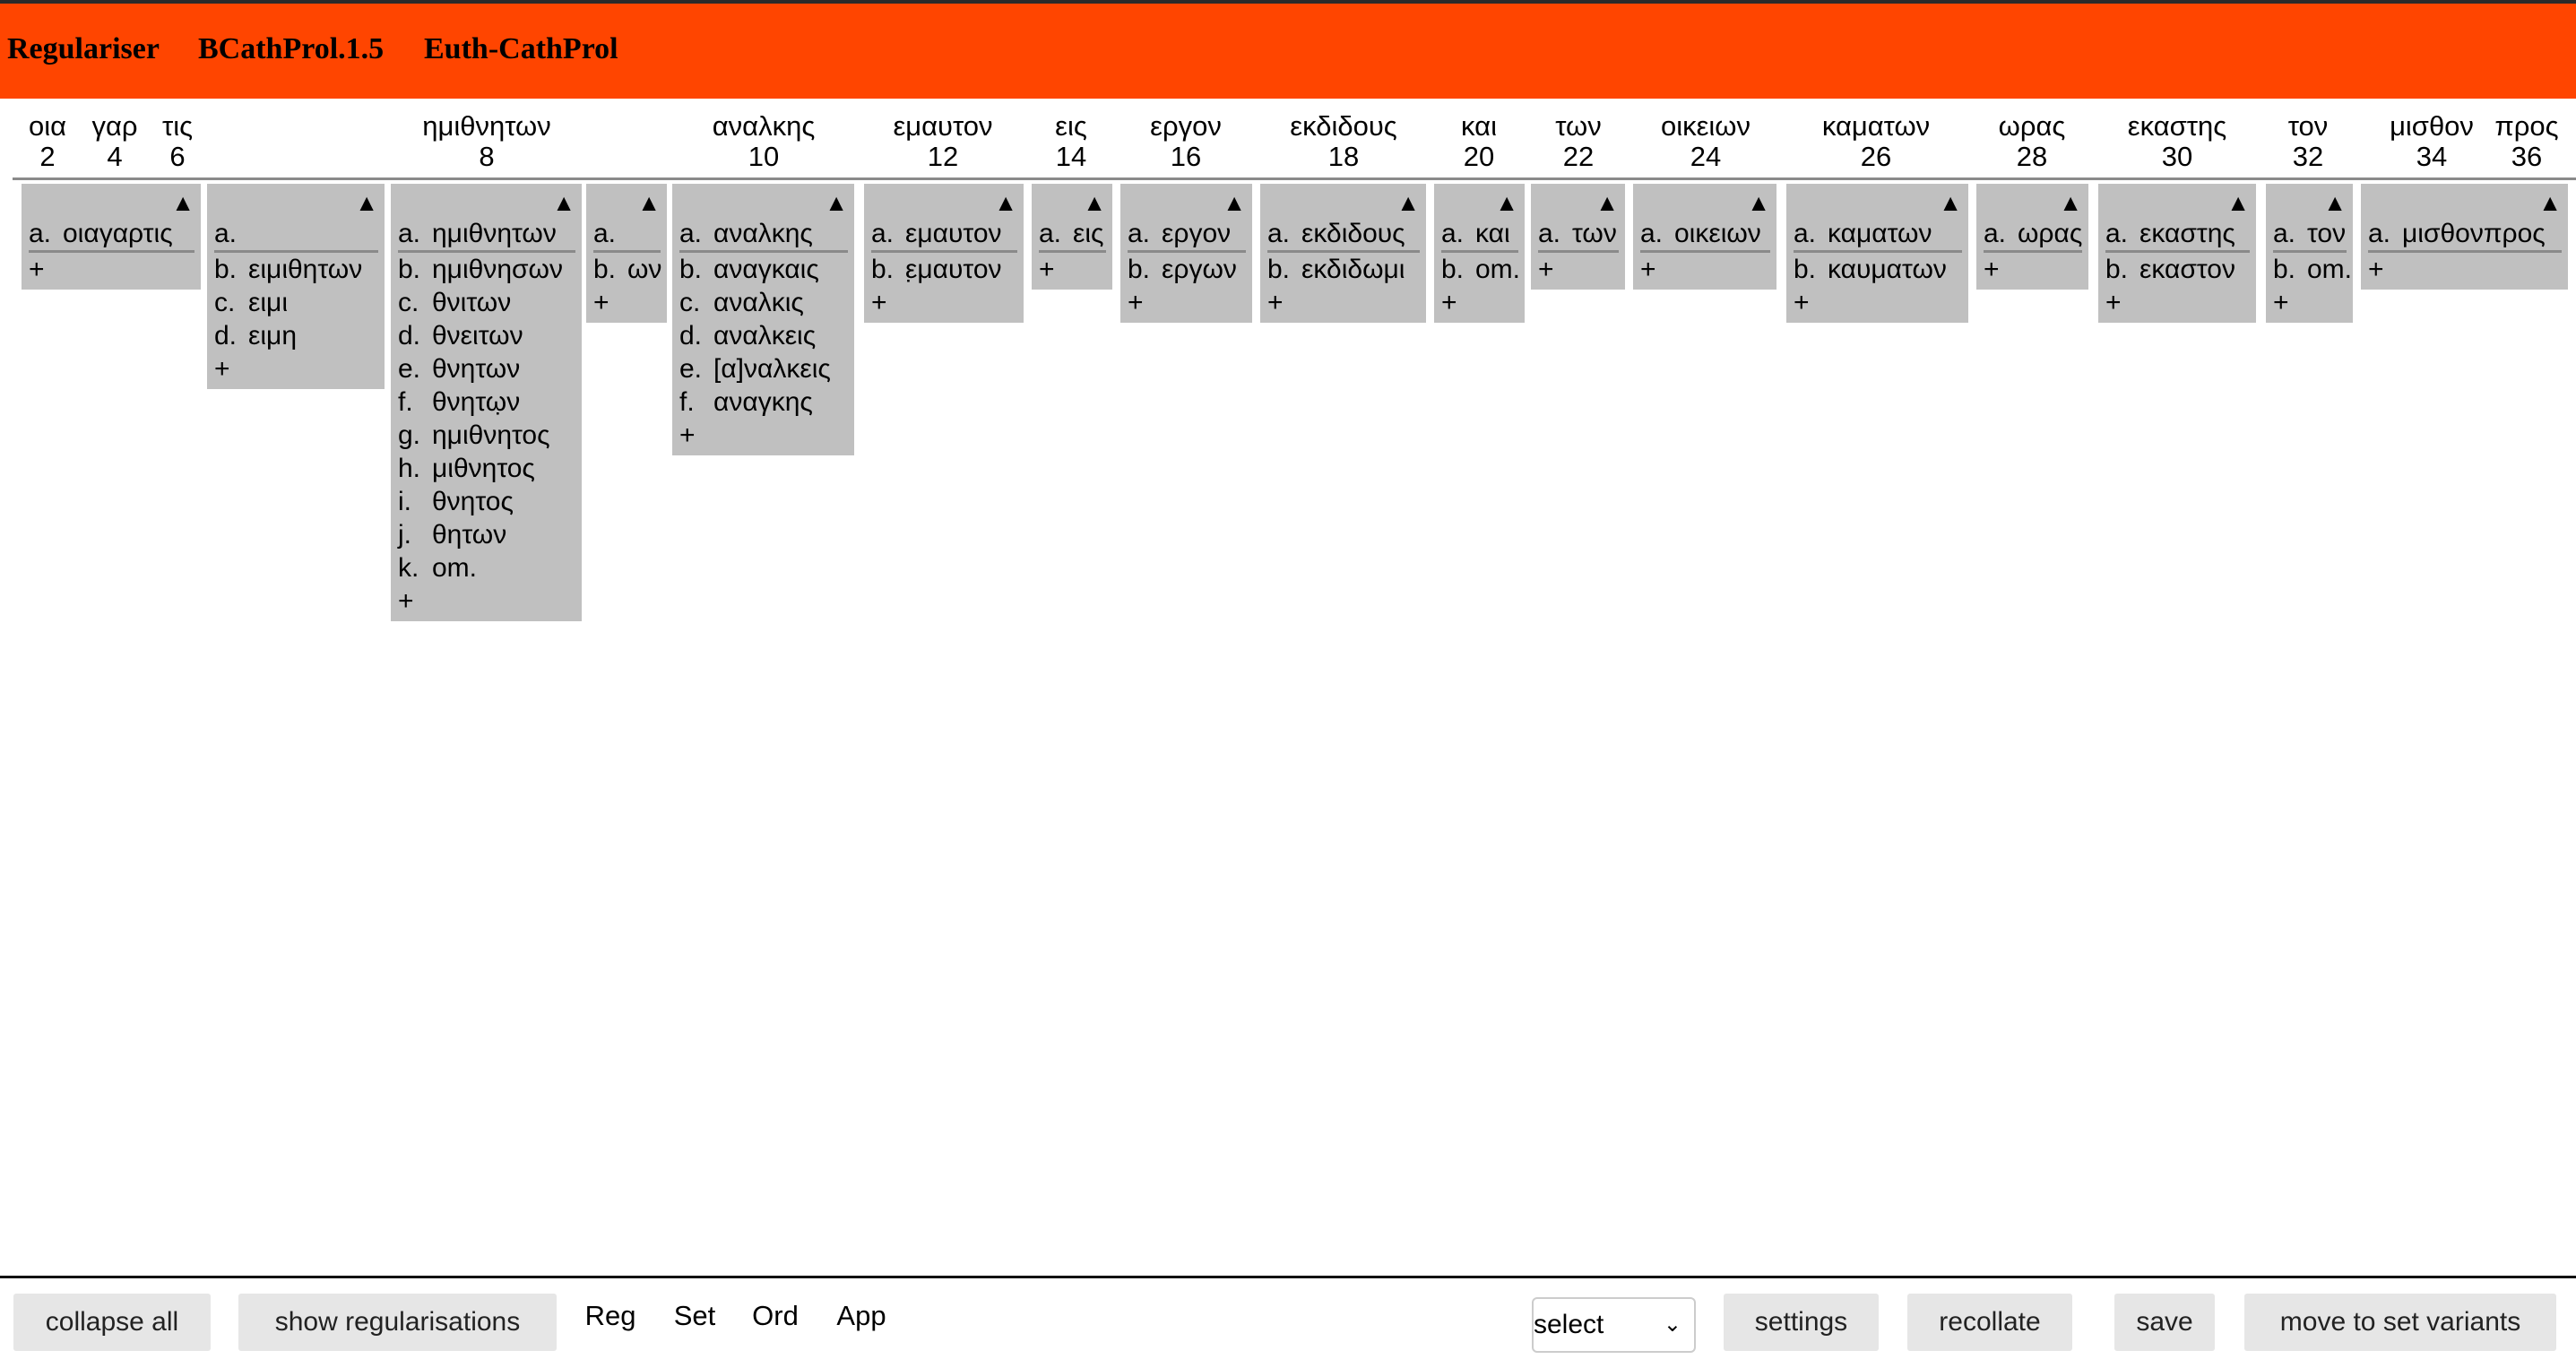  What do you see at coordinates (1072, 235) in the screenshot?
I see `reading: a. εις` at bounding box center [1072, 235].